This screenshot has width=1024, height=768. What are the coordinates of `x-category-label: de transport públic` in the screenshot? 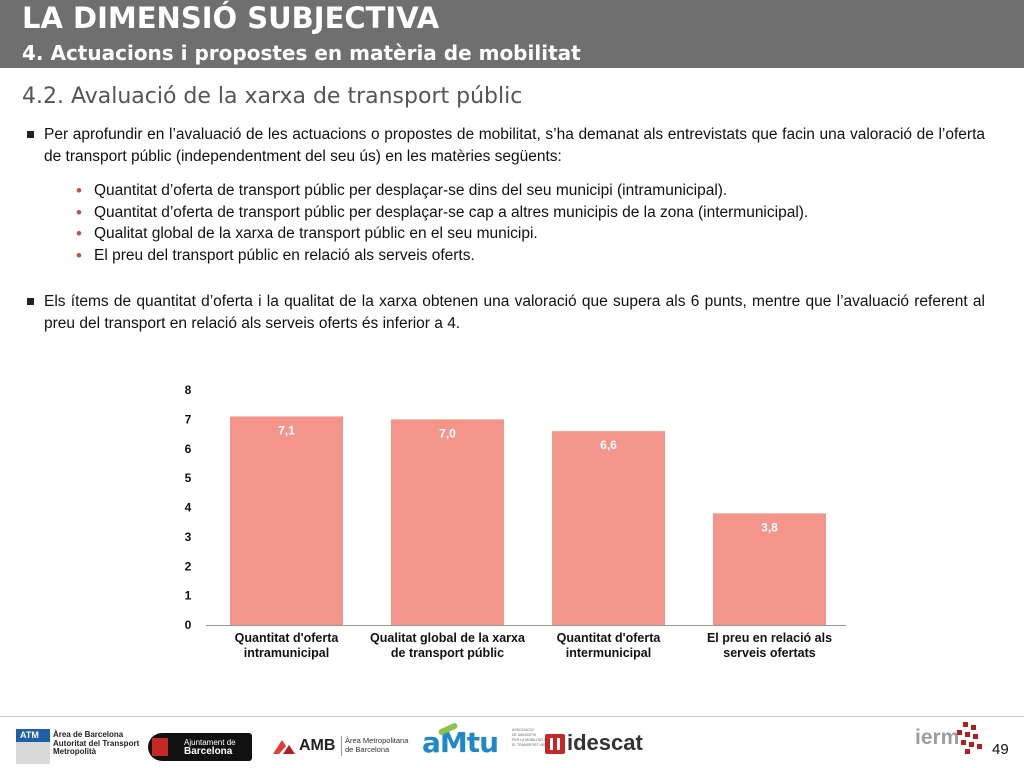 It's located at (447, 653).